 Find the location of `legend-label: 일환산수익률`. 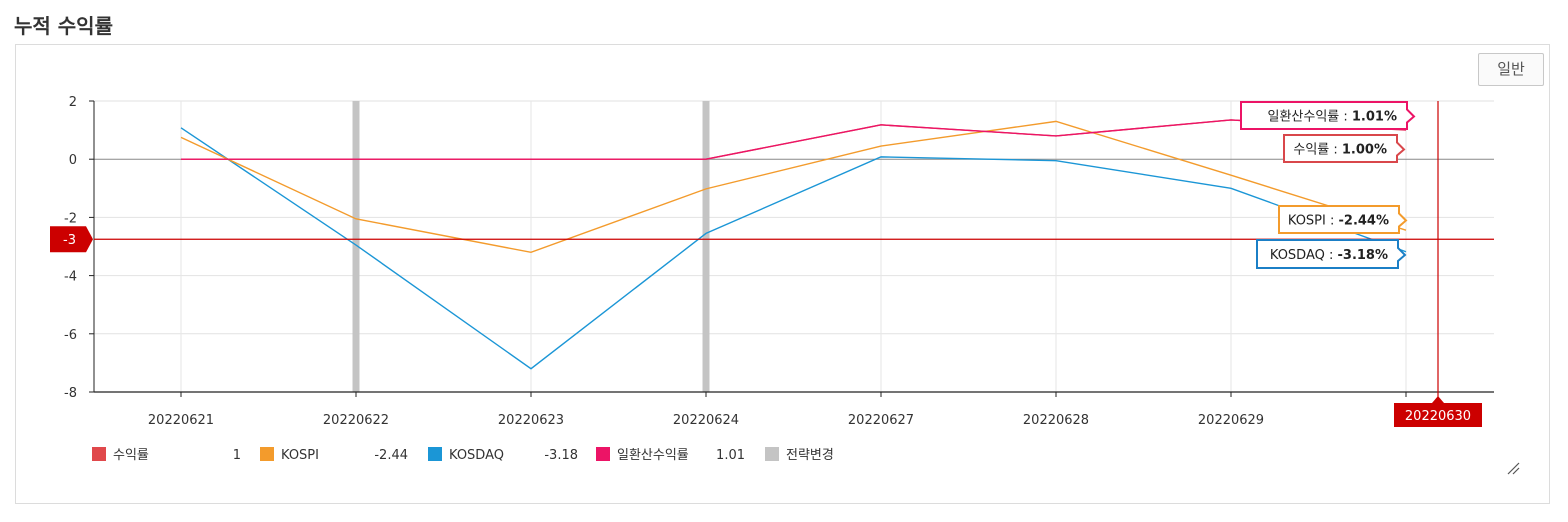

legend-label: 일환산수익률 is located at coordinates (653, 455).